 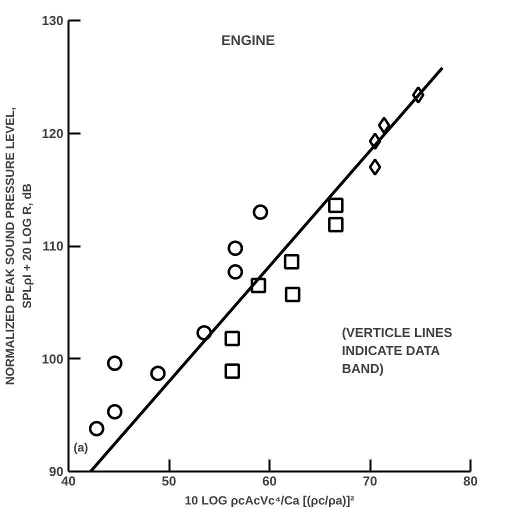 I want to click on annotation: (a), so click(x=81, y=447).